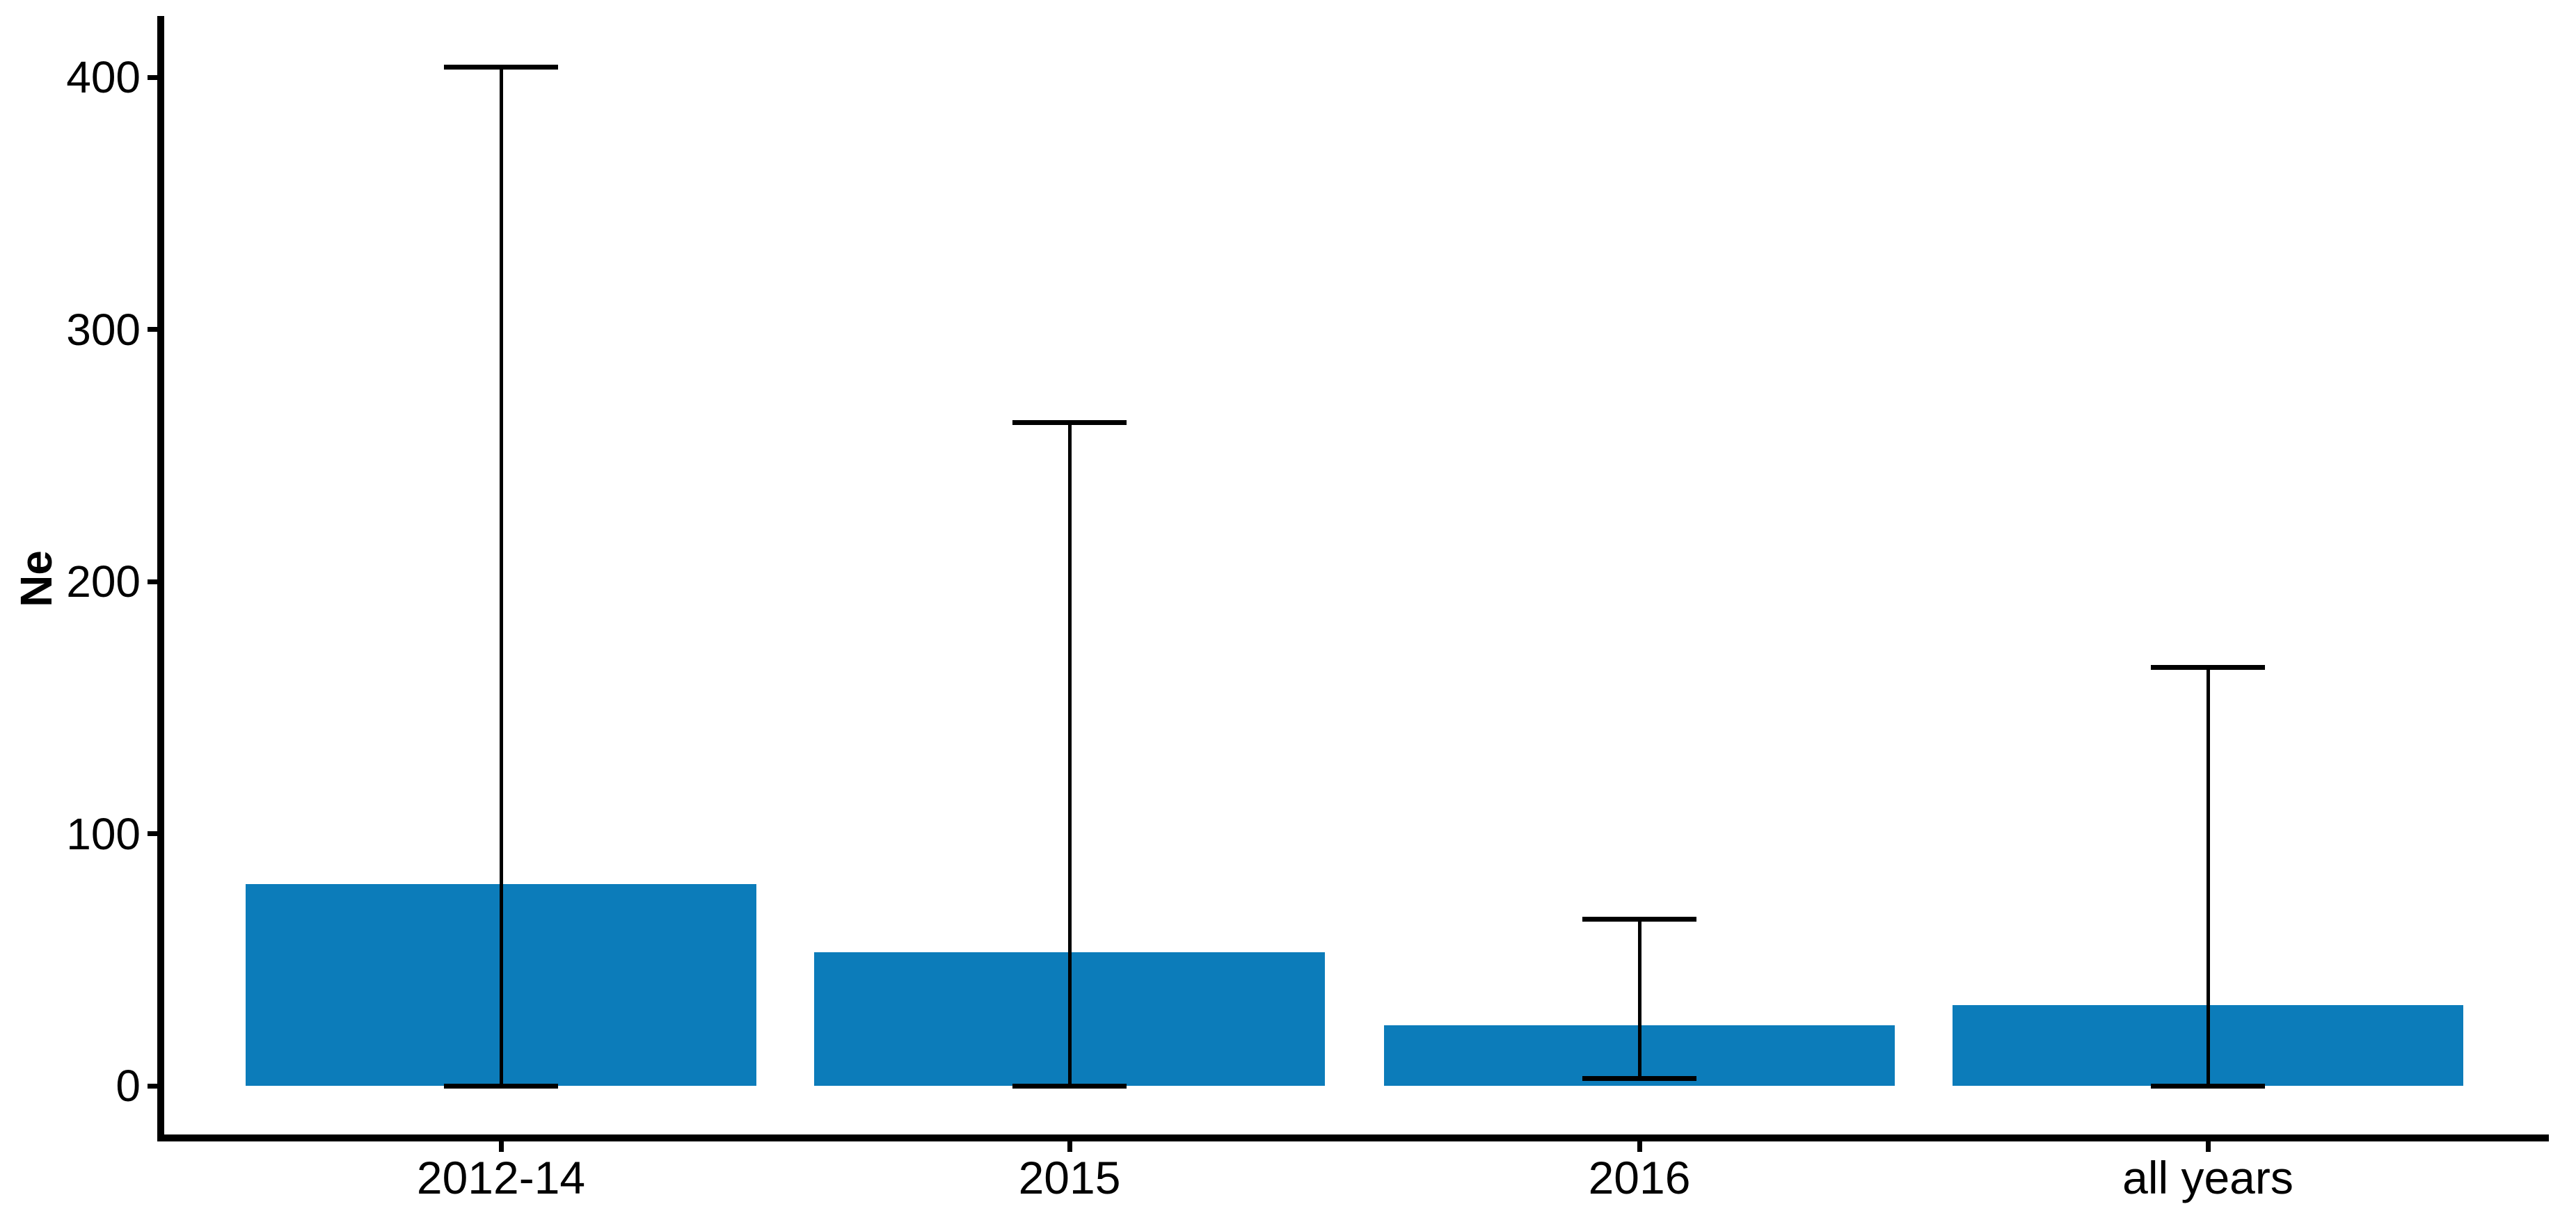 Image resolution: width=2576 pixels, height=1227 pixels. Describe the element at coordinates (501, 1177) in the screenshot. I see `x-tick-label: 2012-14` at that location.